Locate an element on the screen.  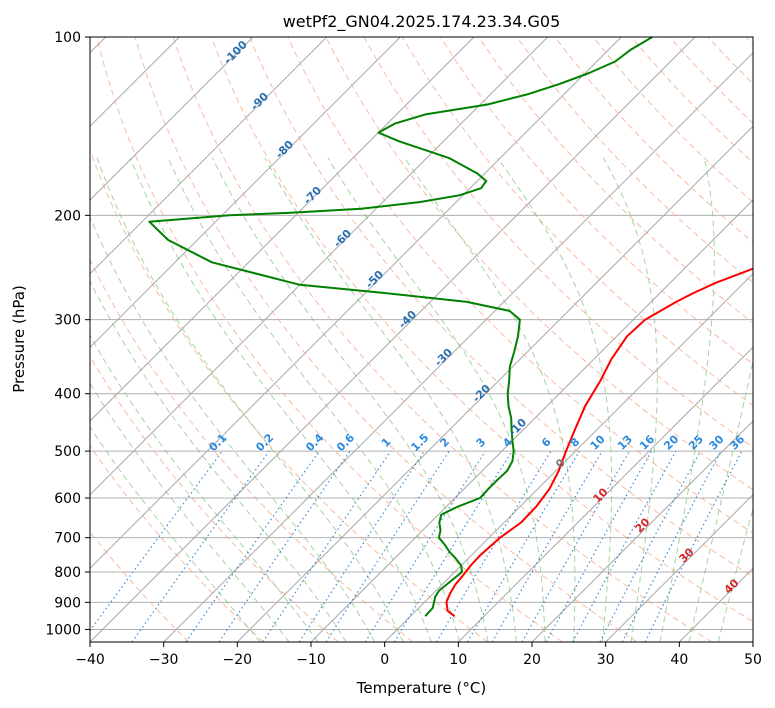
y-tick-label: 1000 is located at coordinates (63, 630).